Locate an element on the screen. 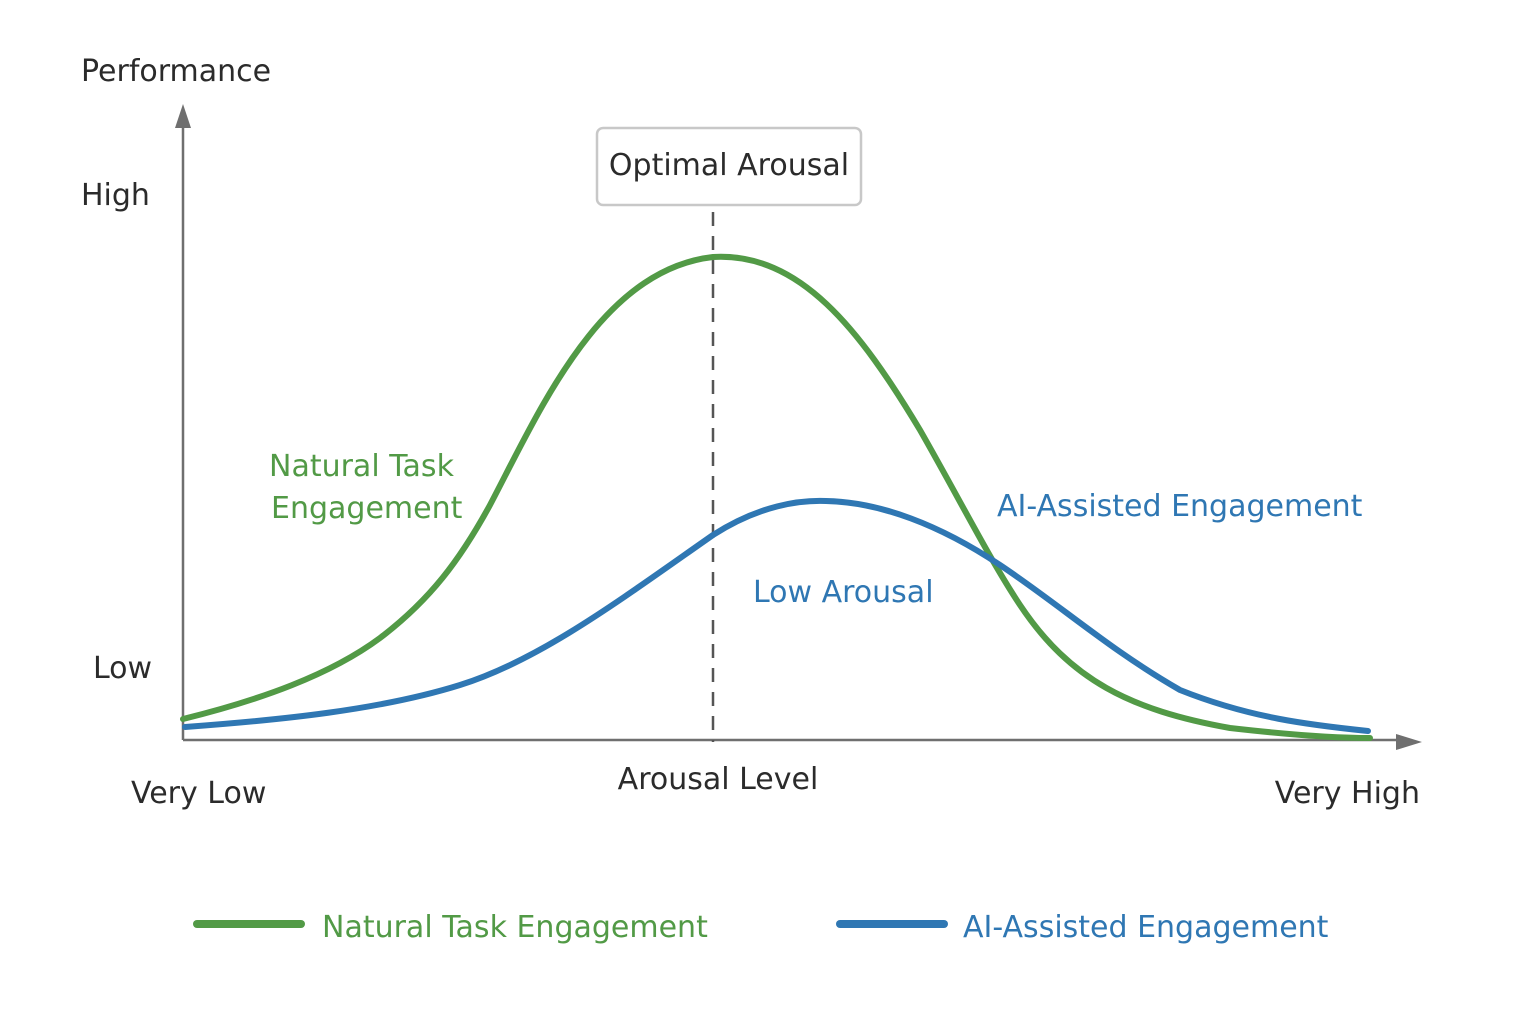 The image size is (1536, 1024). x-axis-title: Arousal Level is located at coordinates (718, 779).